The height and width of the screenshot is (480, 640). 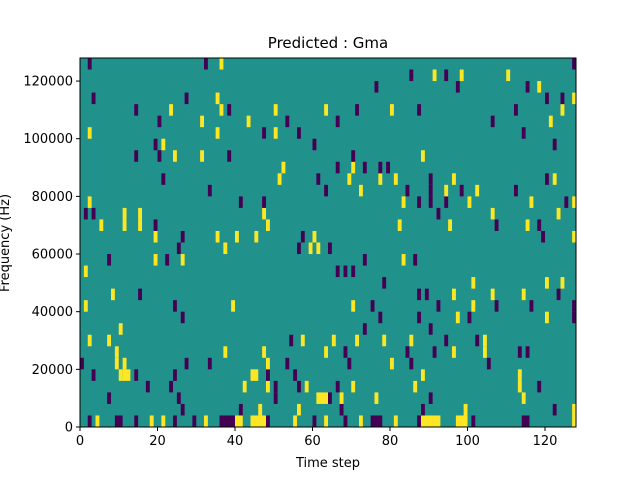 What do you see at coordinates (51, 255) in the screenshot?
I see `y-axis: 0 20000 40000 60000 80000 100000 120000` at bounding box center [51, 255].